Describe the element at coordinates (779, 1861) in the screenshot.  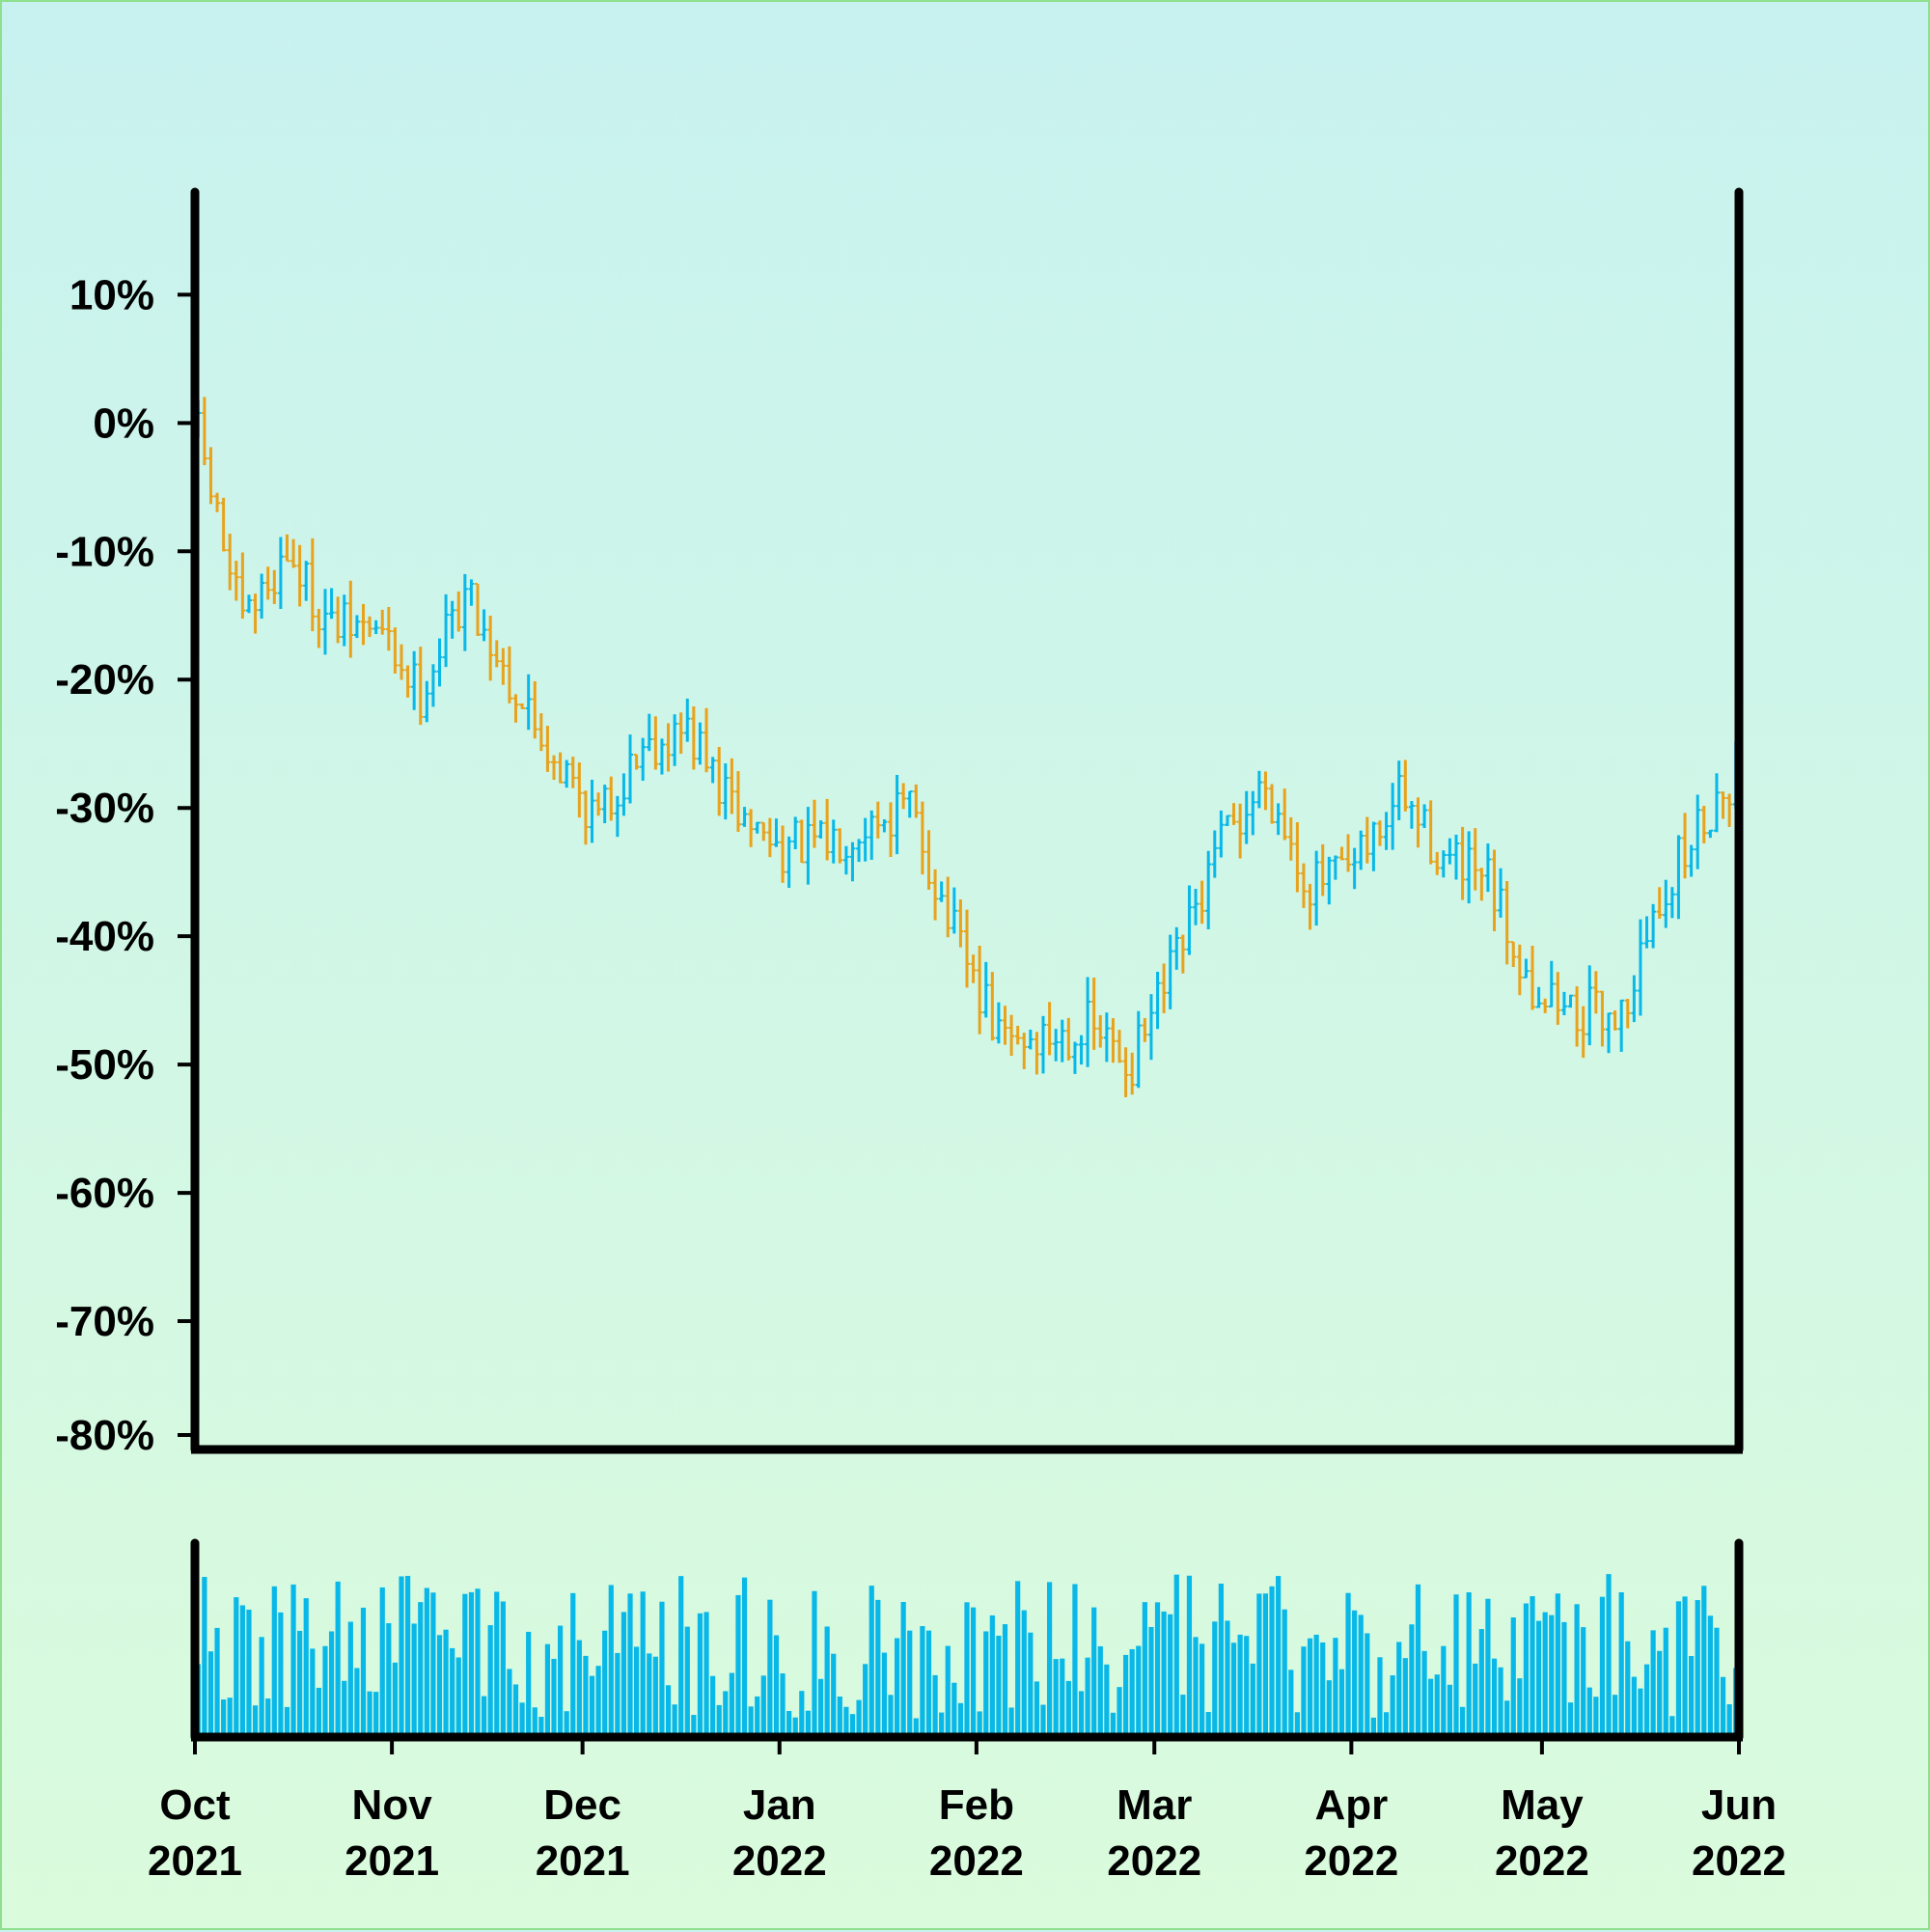
I see `x-tick-label-year: 2022` at that location.